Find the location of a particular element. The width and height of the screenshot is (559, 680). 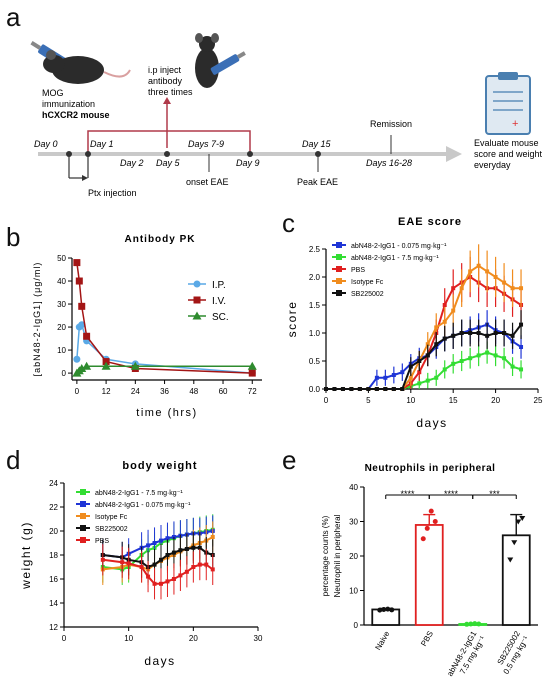

legend-label: SC. is located at coordinates (220, 317).